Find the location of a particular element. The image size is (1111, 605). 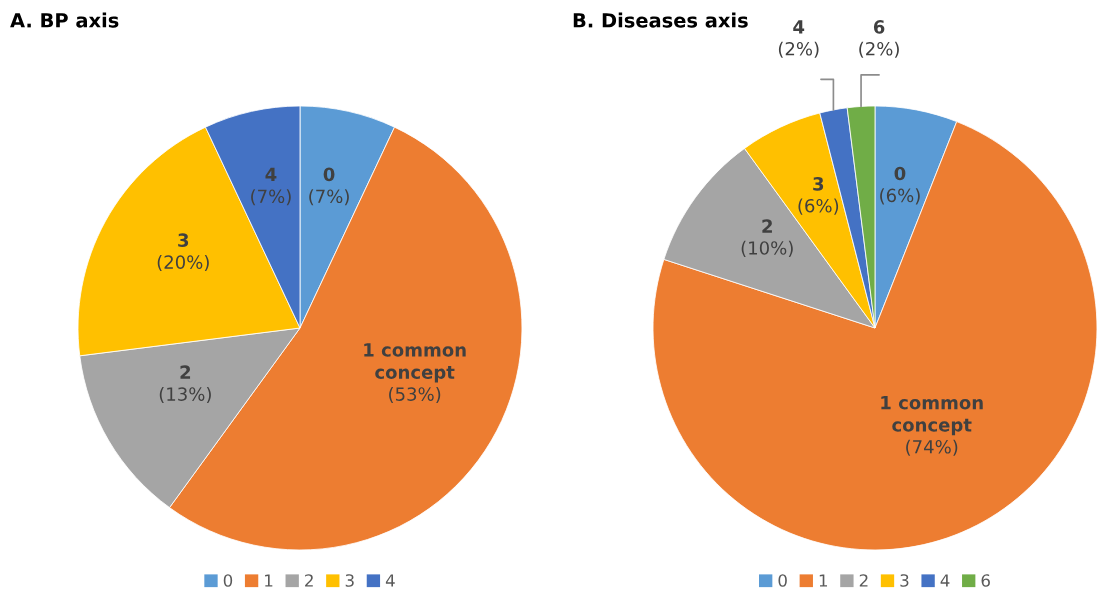

chart-title: A. BP axis is located at coordinates (64, 20).